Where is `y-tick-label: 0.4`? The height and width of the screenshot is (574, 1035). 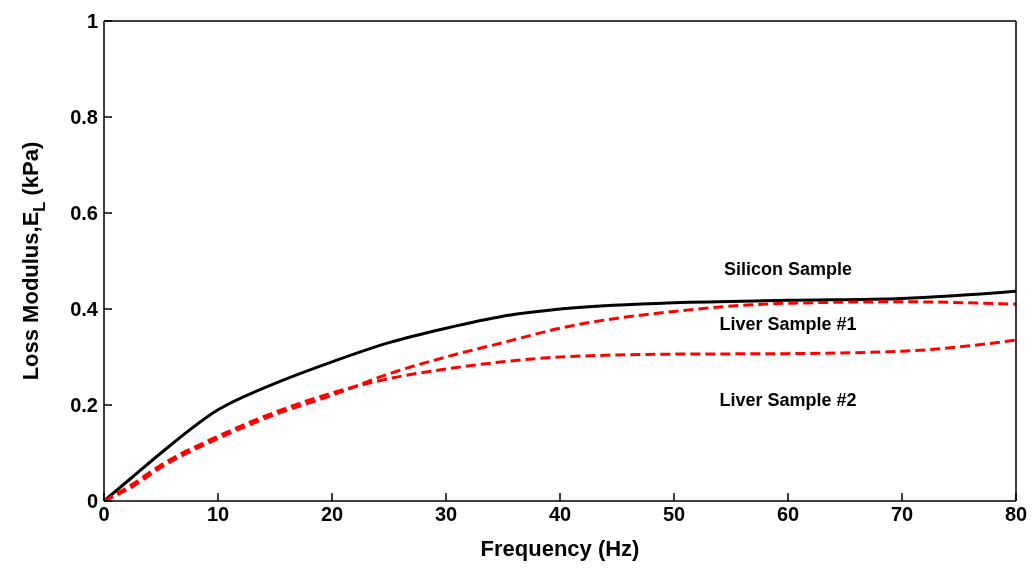
y-tick-label: 0.4 is located at coordinates (84, 309).